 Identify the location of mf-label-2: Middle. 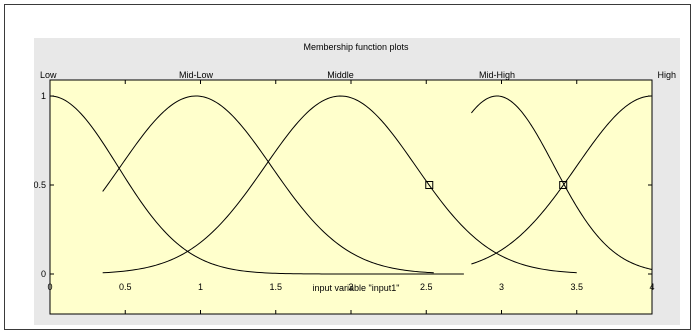
(340, 75).